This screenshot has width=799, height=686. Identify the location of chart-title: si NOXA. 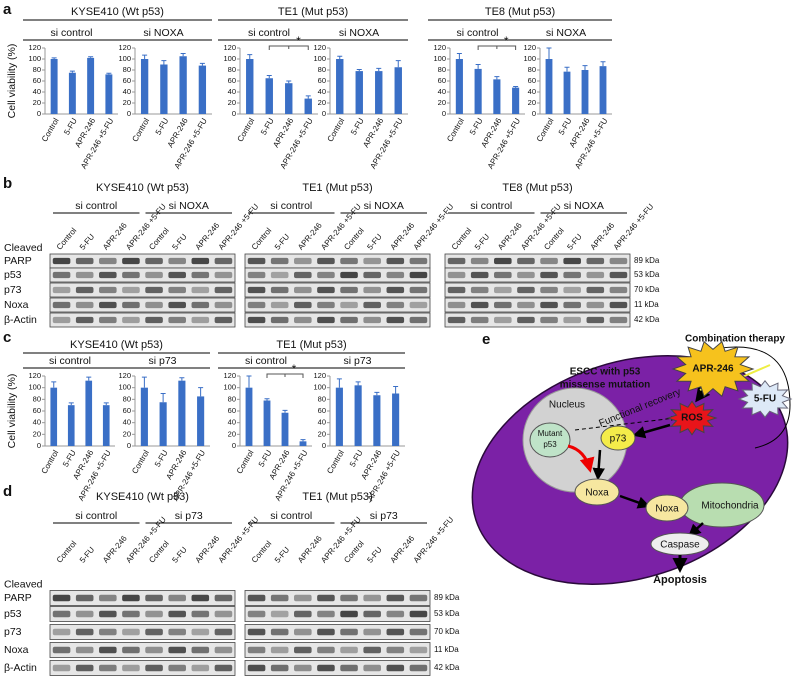
(359, 33).